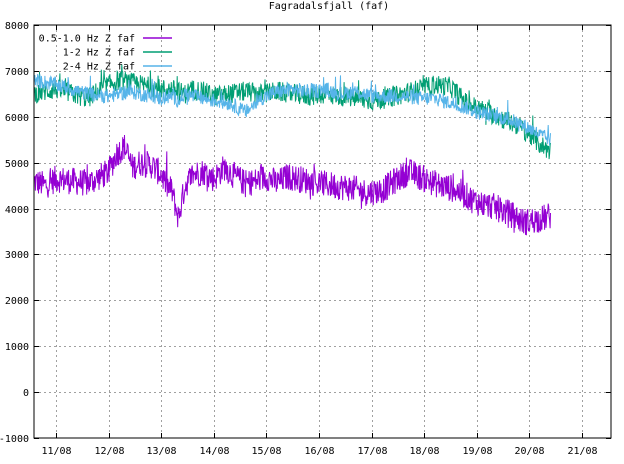  What do you see at coordinates (161, 451) in the screenshot?
I see `x-tick-label: 13/08` at bounding box center [161, 451].